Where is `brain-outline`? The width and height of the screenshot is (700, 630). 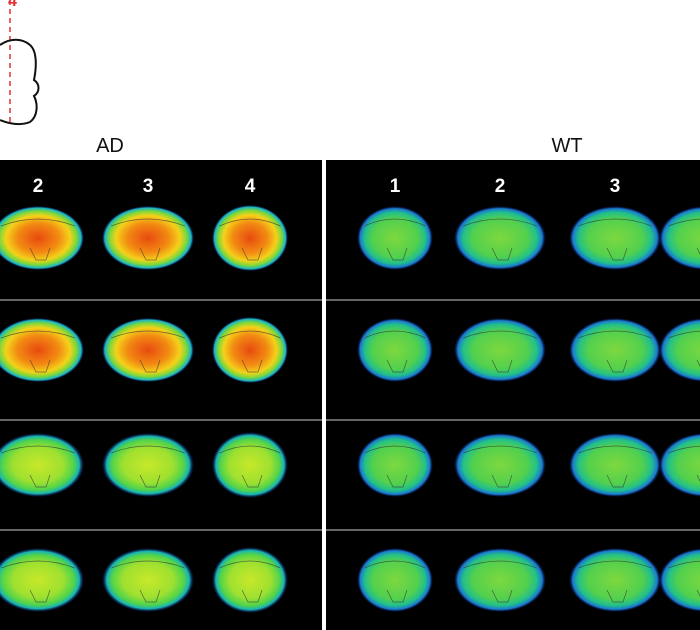
brain-outline is located at coordinates (20, 82).